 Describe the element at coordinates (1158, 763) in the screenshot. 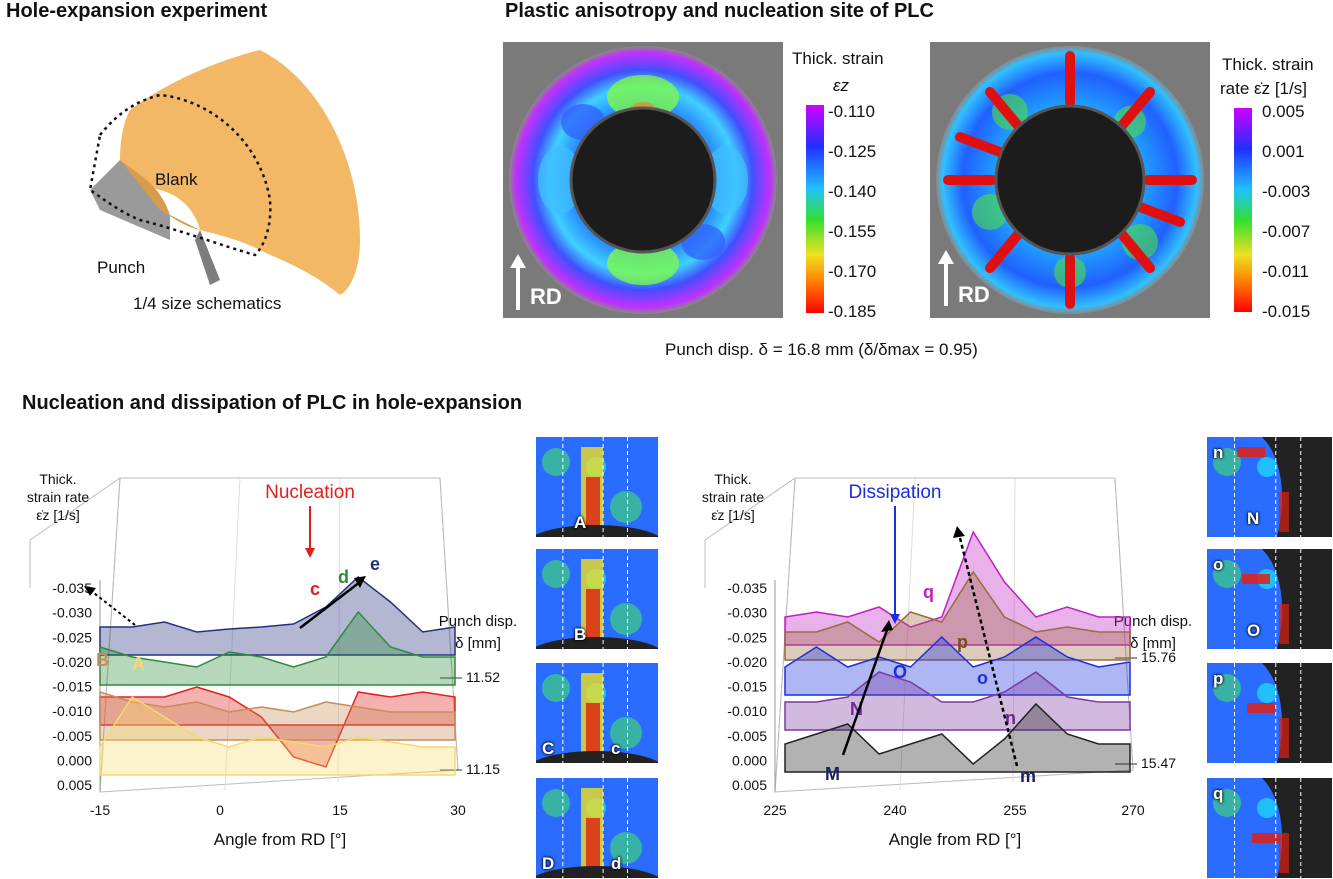

I see `z-bottom-label: 15.47` at that location.